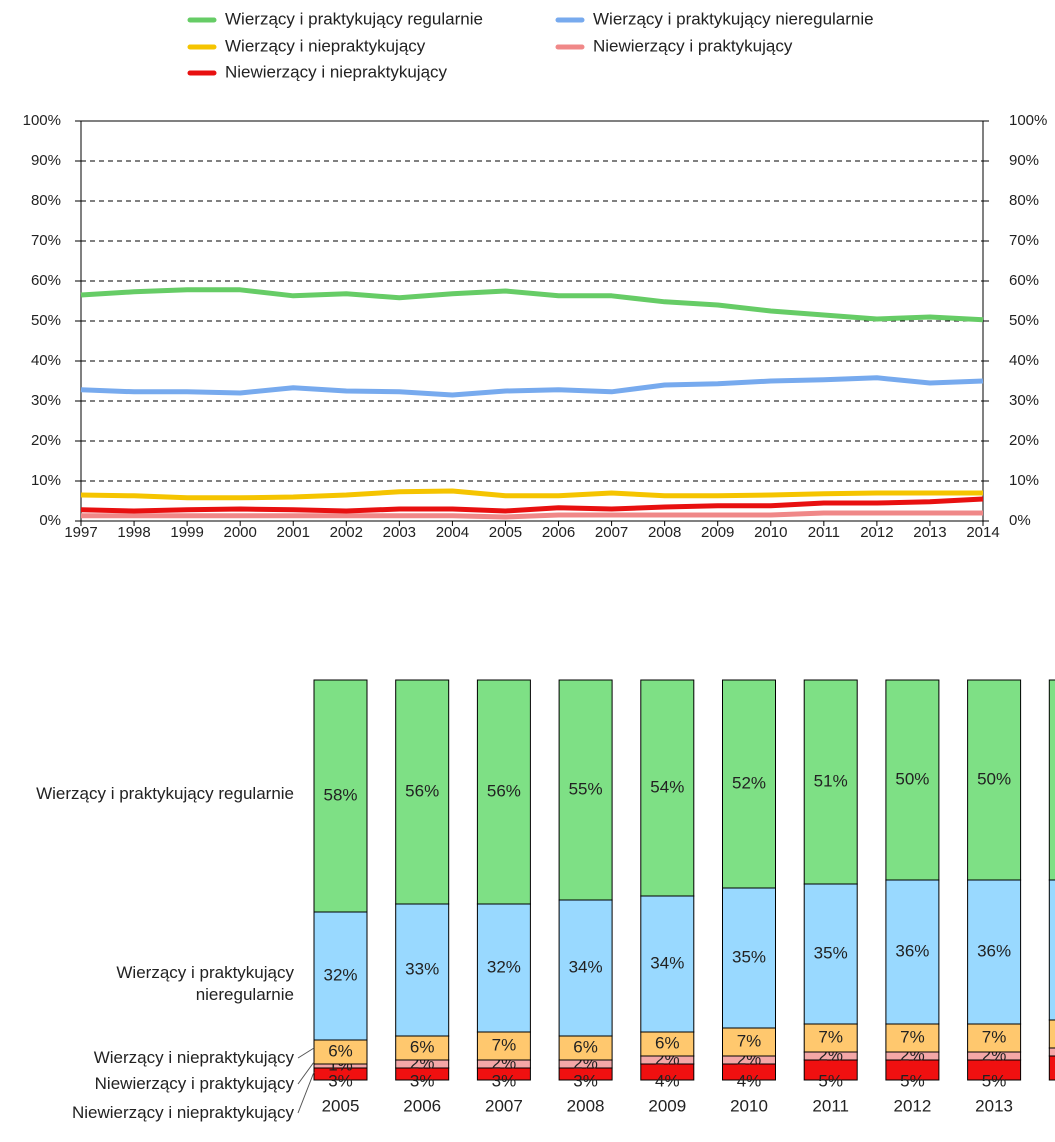 This screenshot has width=1055, height=1142. Describe the element at coordinates (165, 793) in the screenshot. I see `series-label: Wierzący i praktykujący regularnie` at that location.